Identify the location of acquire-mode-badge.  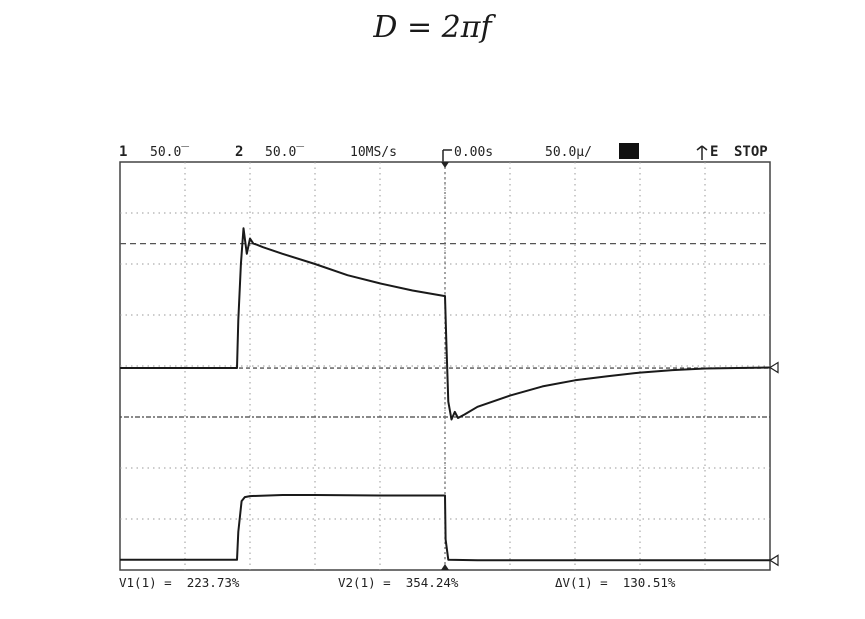
(629, 151).